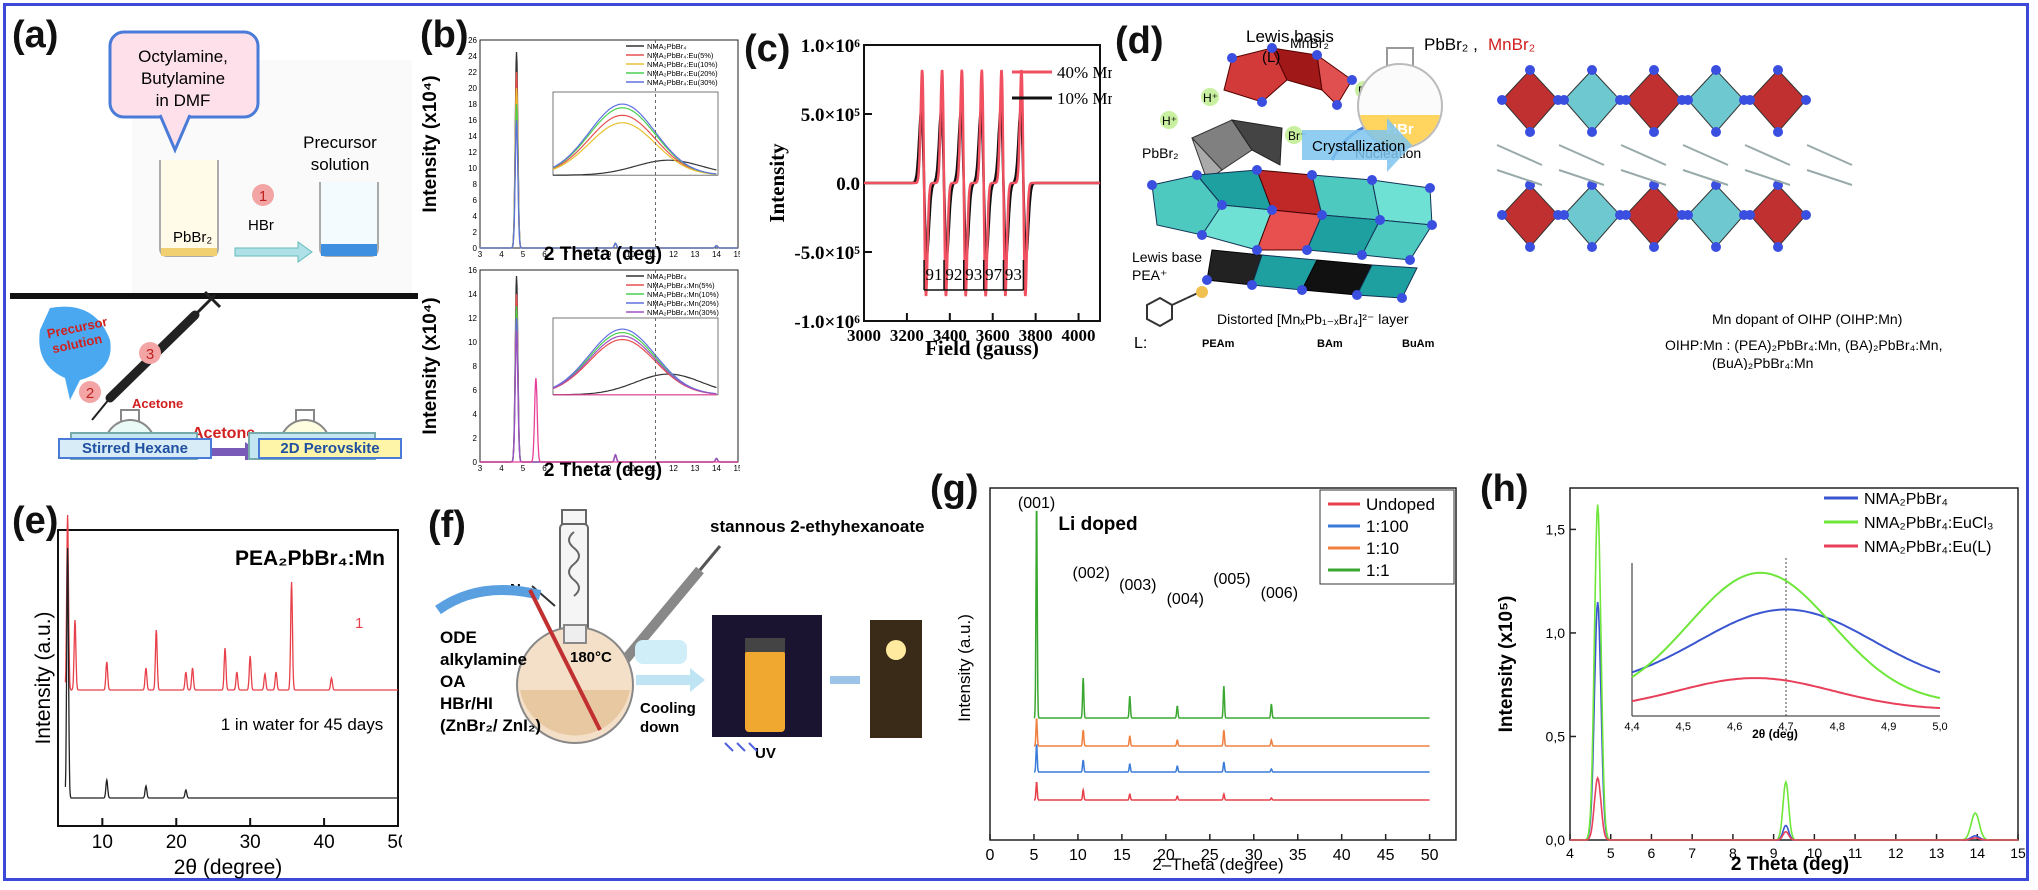 The height and width of the screenshot is (890, 2038). What do you see at coordinates (953, 274) in the screenshot?
I see `c-spacing-label: 92` at bounding box center [953, 274].